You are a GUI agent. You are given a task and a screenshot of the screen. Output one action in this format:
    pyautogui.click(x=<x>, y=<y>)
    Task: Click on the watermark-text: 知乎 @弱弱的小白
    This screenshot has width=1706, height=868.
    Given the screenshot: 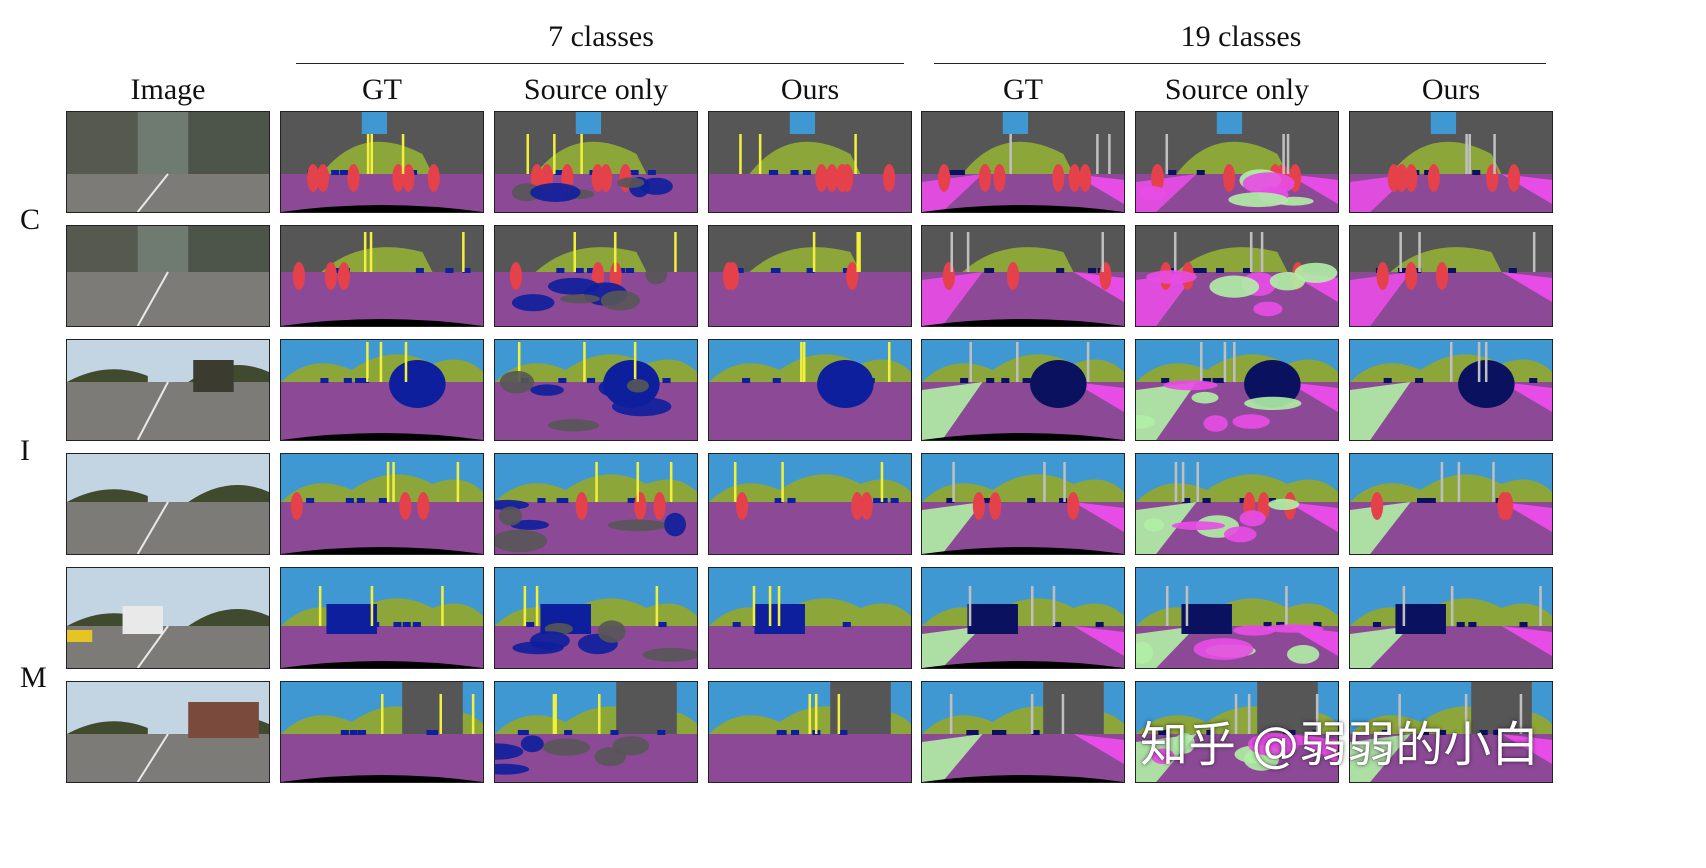 What is the action you would take?
    pyautogui.click(x=1340, y=745)
    